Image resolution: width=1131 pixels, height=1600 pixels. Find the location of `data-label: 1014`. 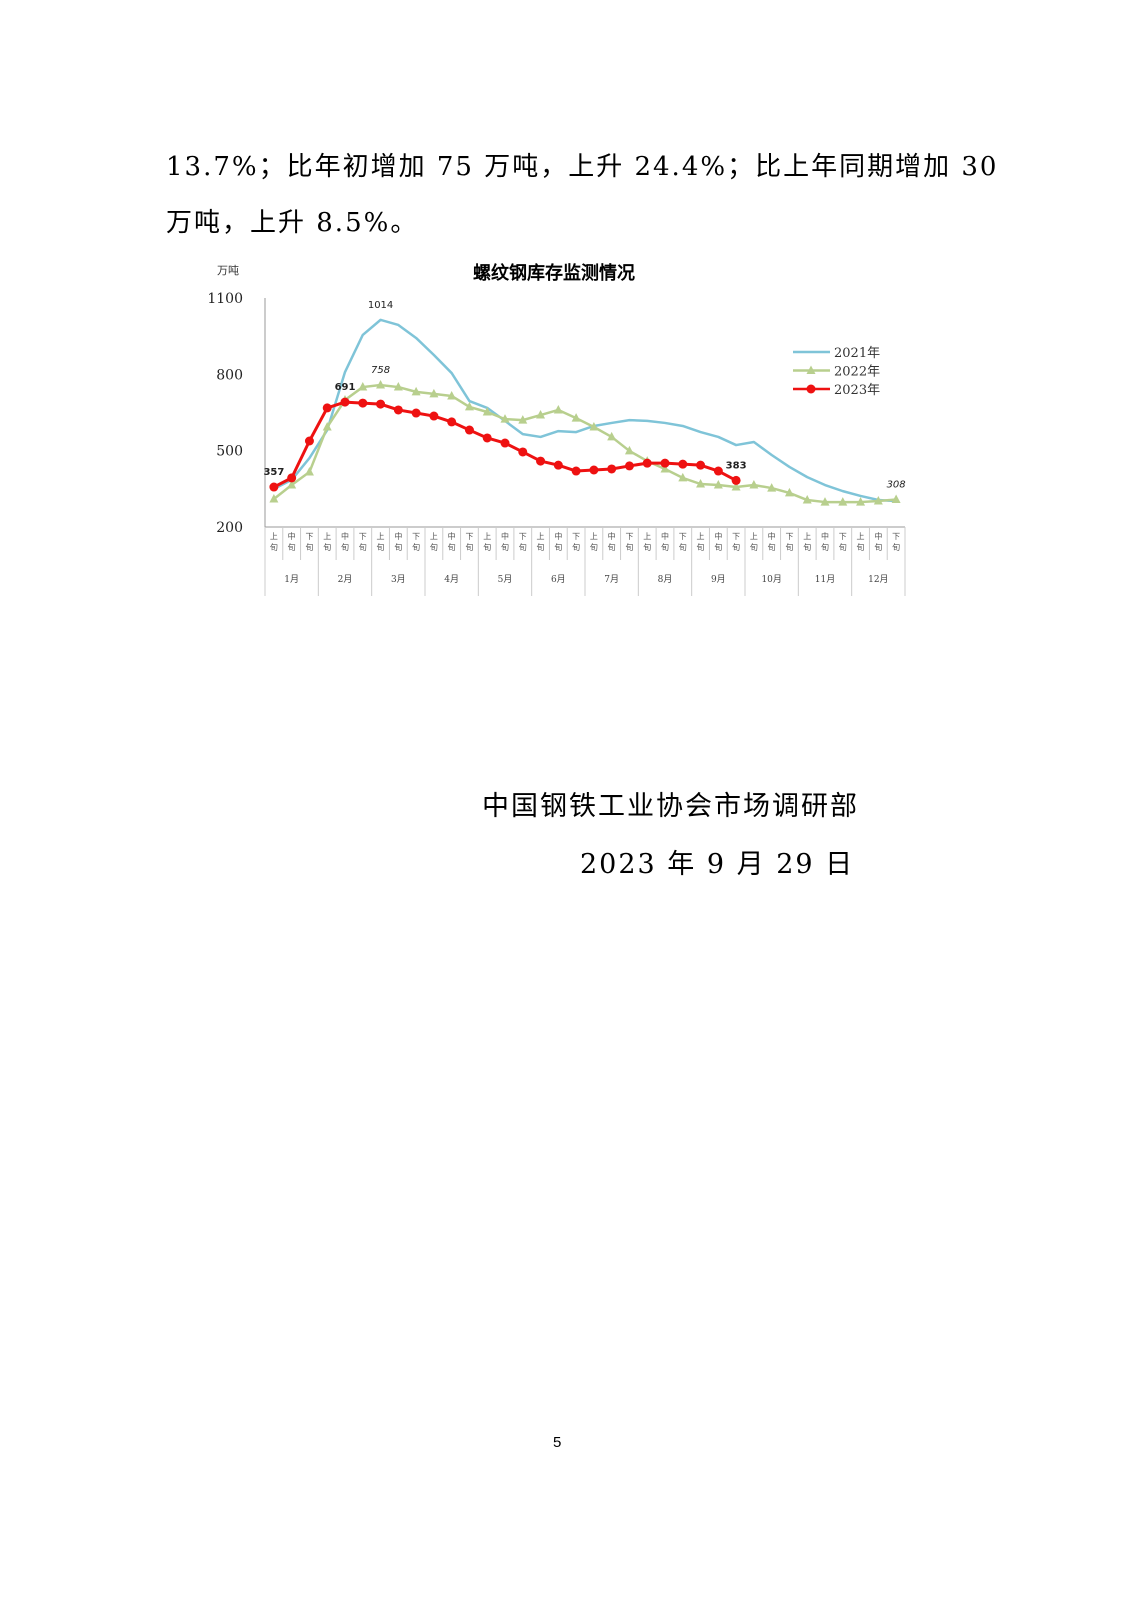

data-label: 1014 is located at coordinates (380, 305).